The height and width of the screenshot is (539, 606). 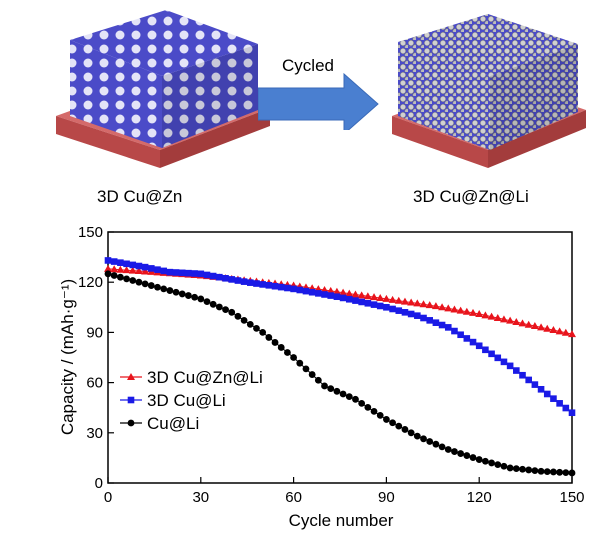 I want to click on legend: 3D Cu@Zn@Li 3D Cu@Li Cu@Li, so click(x=191, y=400).